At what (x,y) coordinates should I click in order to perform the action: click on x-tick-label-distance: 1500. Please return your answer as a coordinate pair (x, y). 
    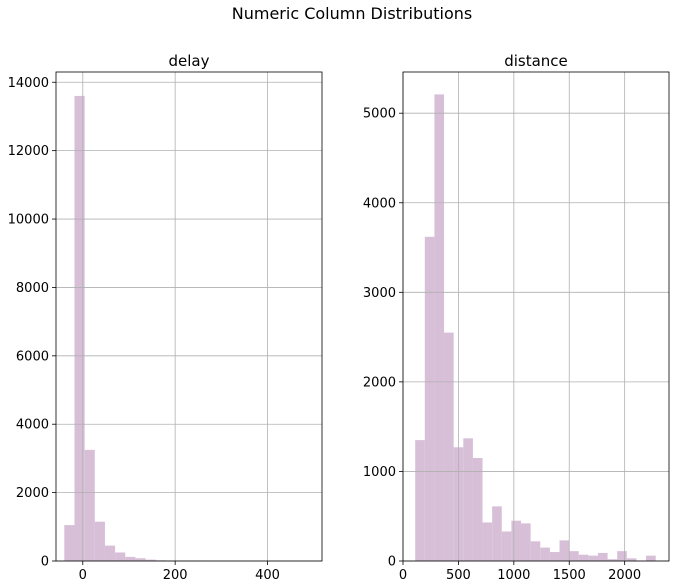
    Looking at the image, I should click on (569, 575).